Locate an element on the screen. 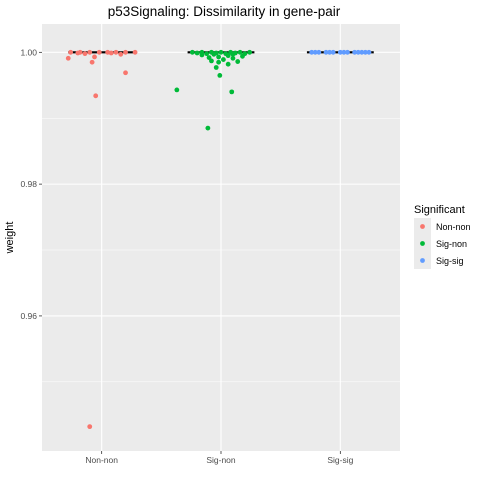  legend-label: Sig-sig is located at coordinates (450, 261).